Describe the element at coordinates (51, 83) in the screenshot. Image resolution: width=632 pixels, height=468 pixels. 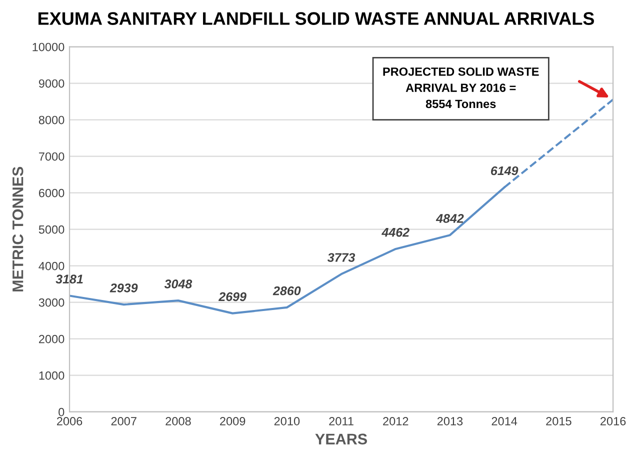
I see `y-tick-label: 9000` at that location.